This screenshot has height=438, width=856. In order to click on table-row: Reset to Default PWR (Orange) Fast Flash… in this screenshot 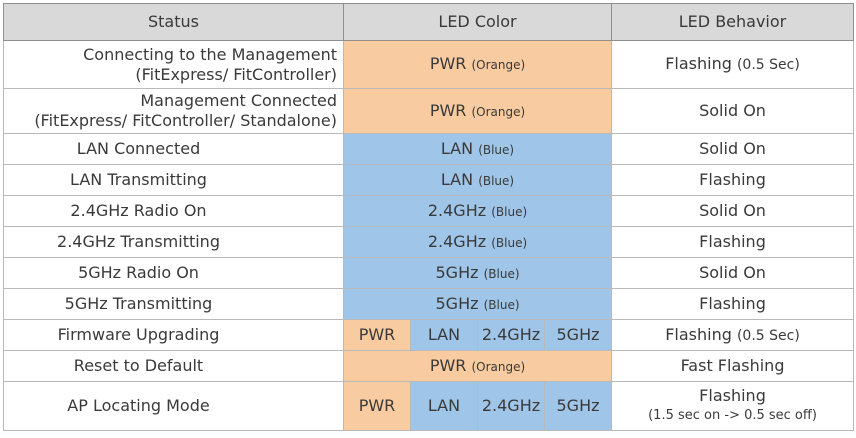, I will do `click(429, 366)`.